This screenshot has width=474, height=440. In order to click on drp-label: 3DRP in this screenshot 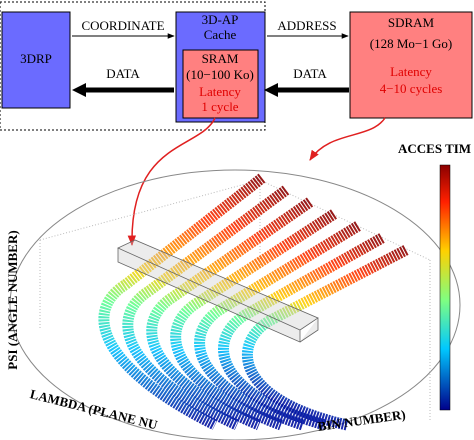, I will do `click(36, 58)`.